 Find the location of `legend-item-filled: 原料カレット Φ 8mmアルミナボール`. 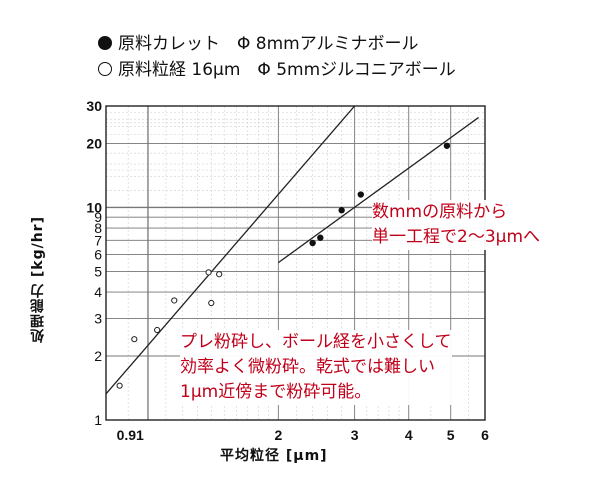

legend-item-filled: 原料カレット Φ 8mmアルミナボール is located at coordinates (258, 44).